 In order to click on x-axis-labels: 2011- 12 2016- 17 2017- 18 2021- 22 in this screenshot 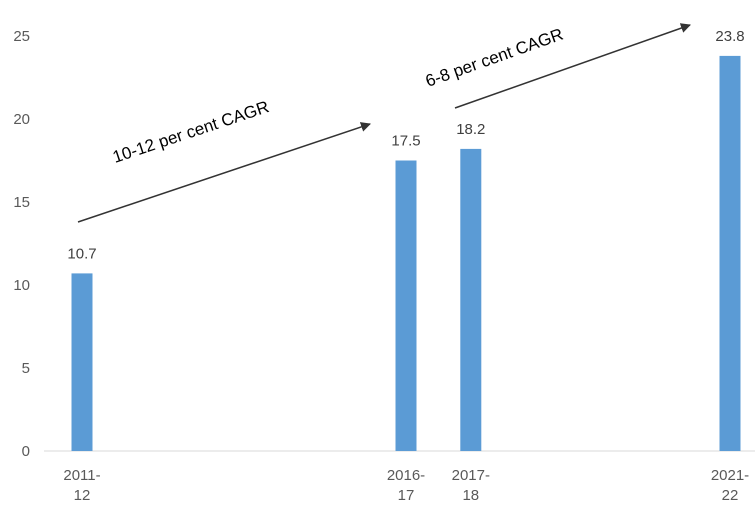, I will do `click(406, 485)`.